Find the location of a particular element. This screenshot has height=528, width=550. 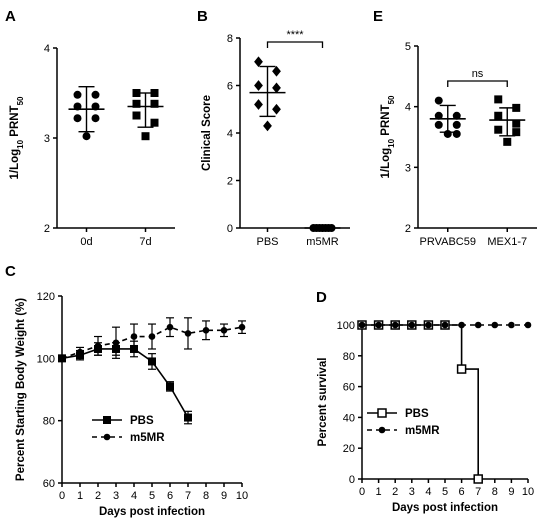

y-axis-label: Percent Starting Body Weight (%) is located at coordinates (21, 389).